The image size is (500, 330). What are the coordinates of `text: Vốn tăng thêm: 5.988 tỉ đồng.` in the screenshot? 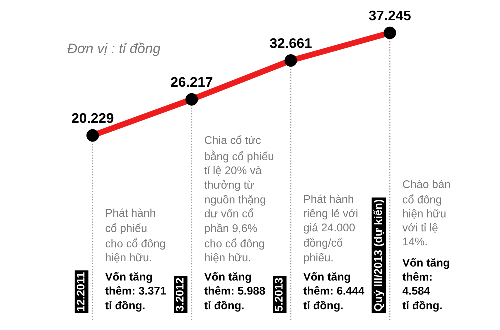 It's located at (235, 292).